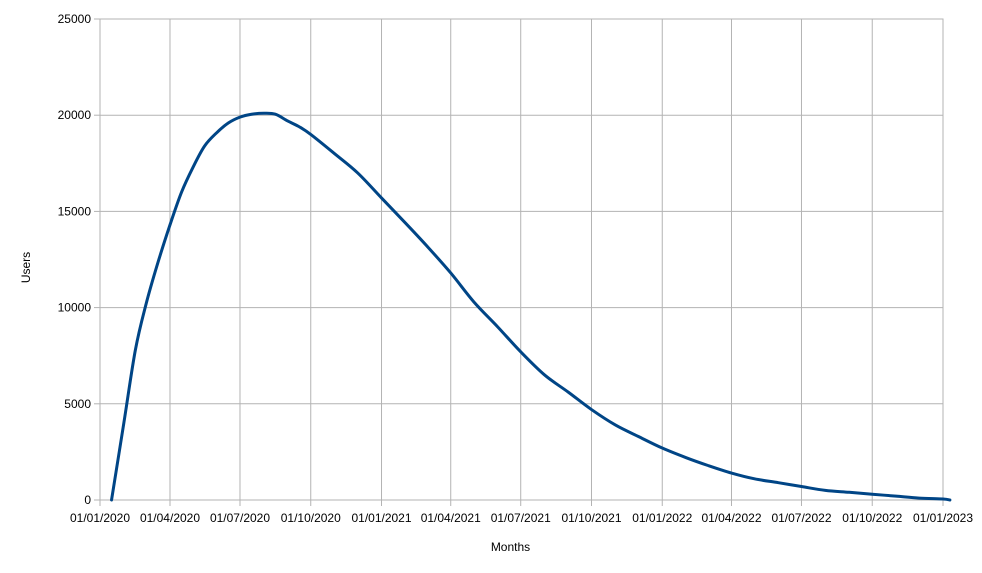  I want to click on y-tick-label: 5000, so click(77, 404).